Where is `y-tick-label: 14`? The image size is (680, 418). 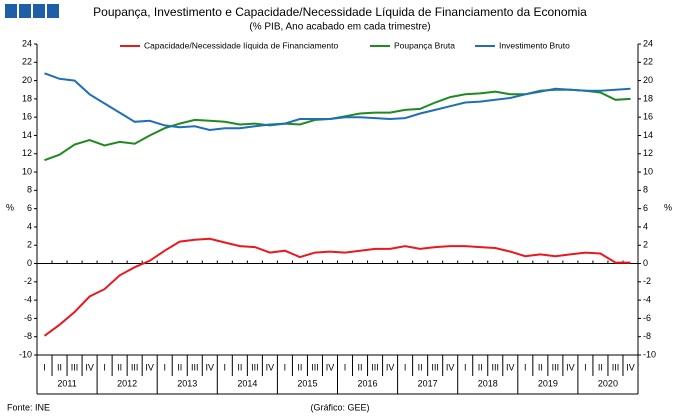 y-tick-label: 14 is located at coordinates (27, 135).